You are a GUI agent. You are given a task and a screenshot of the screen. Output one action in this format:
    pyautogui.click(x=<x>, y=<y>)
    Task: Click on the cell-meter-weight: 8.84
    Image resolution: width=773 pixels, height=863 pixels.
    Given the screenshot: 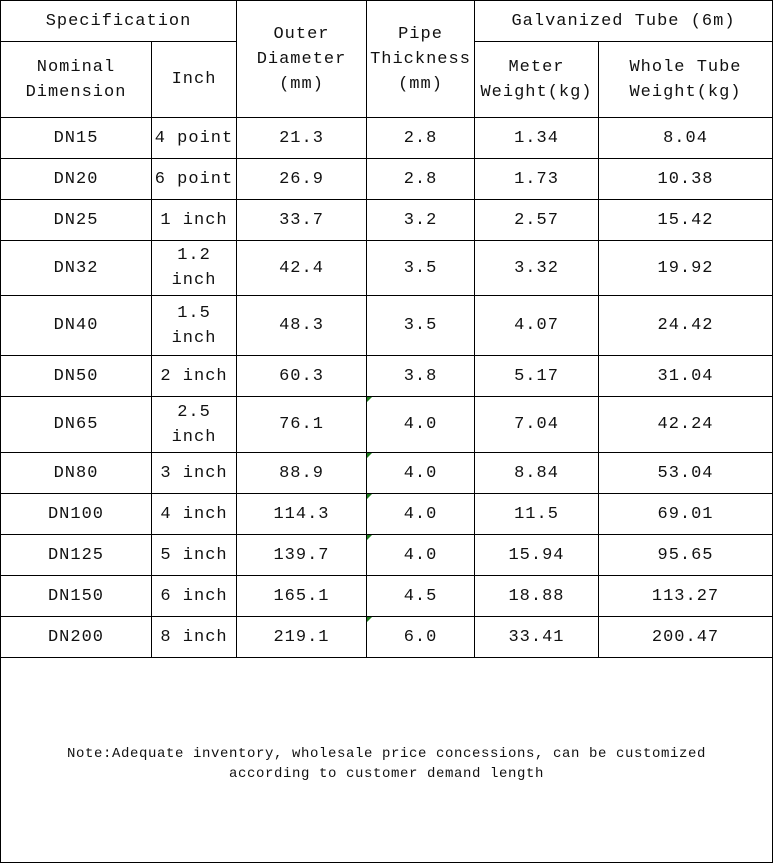 What is the action you would take?
    pyautogui.click(x=536, y=473)
    